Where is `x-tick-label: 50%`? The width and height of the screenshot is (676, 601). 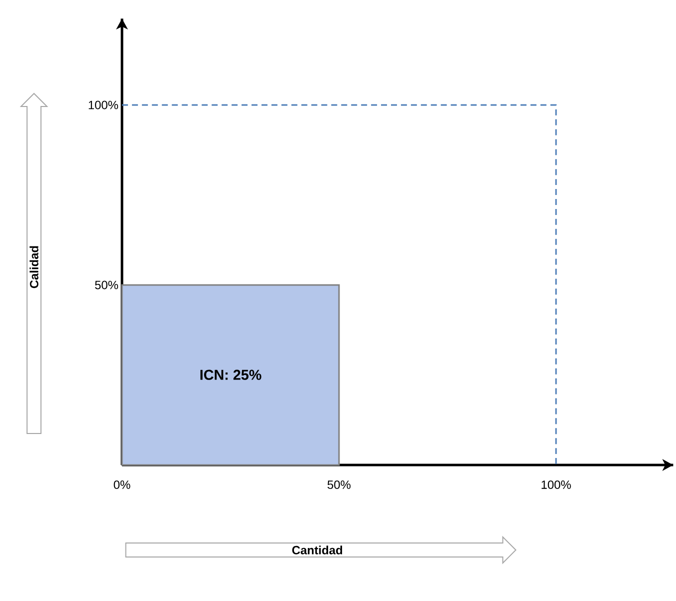
x-tick-label: 50% is located at coordinates (339, 484).